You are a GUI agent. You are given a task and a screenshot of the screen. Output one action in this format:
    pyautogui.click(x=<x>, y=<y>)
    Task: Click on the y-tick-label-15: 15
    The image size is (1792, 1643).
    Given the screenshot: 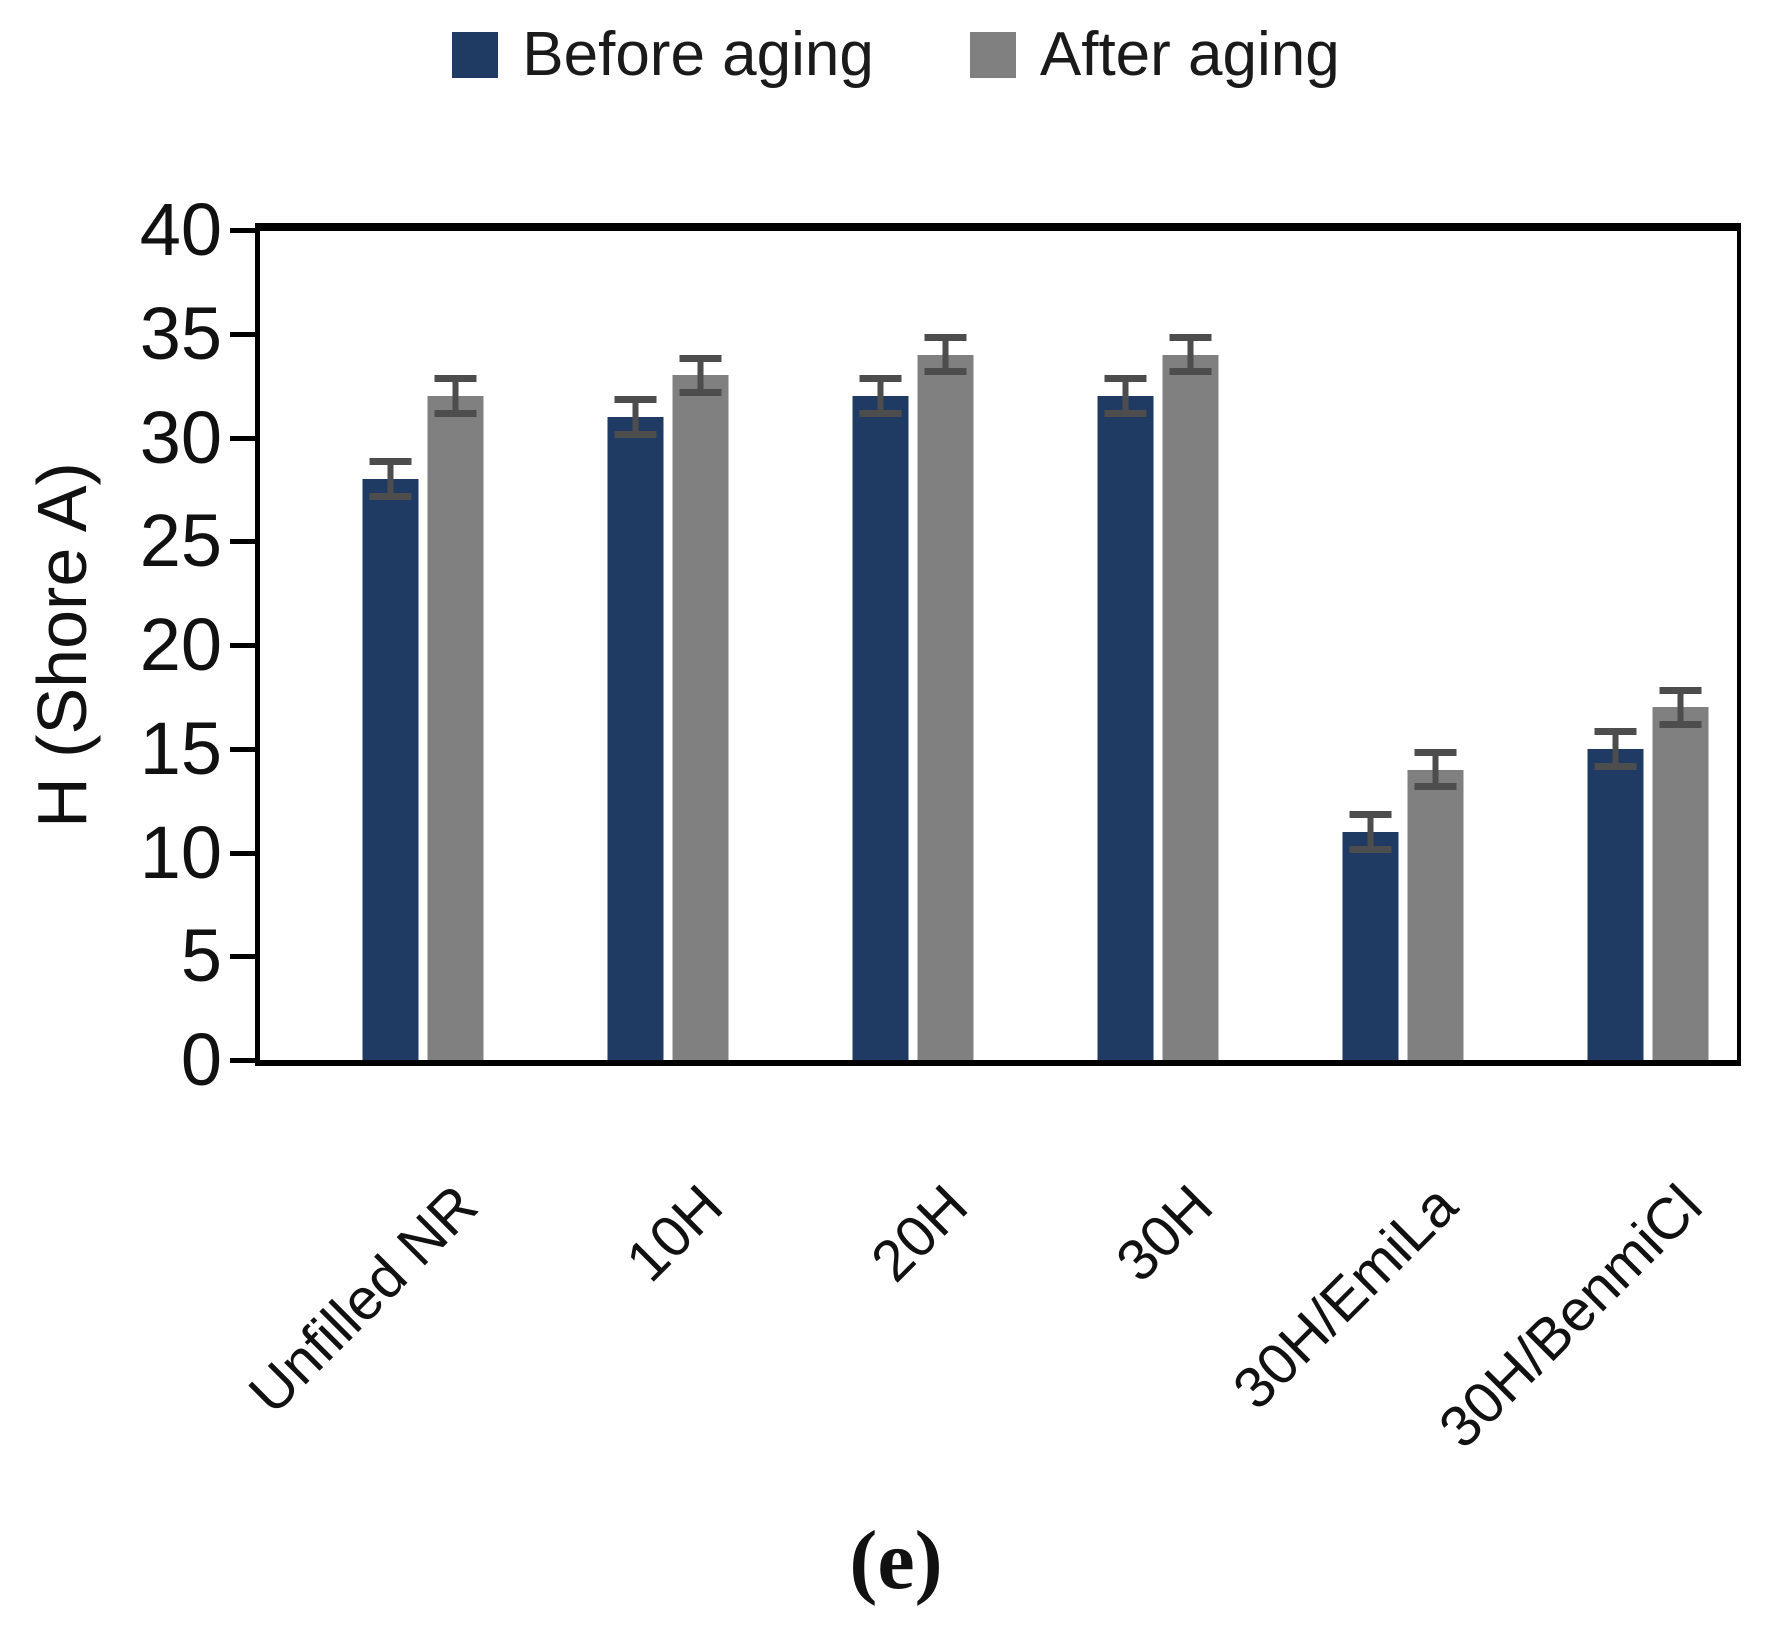 What is the action you would take?
    pyautogui.click(x=180, y=748)
    